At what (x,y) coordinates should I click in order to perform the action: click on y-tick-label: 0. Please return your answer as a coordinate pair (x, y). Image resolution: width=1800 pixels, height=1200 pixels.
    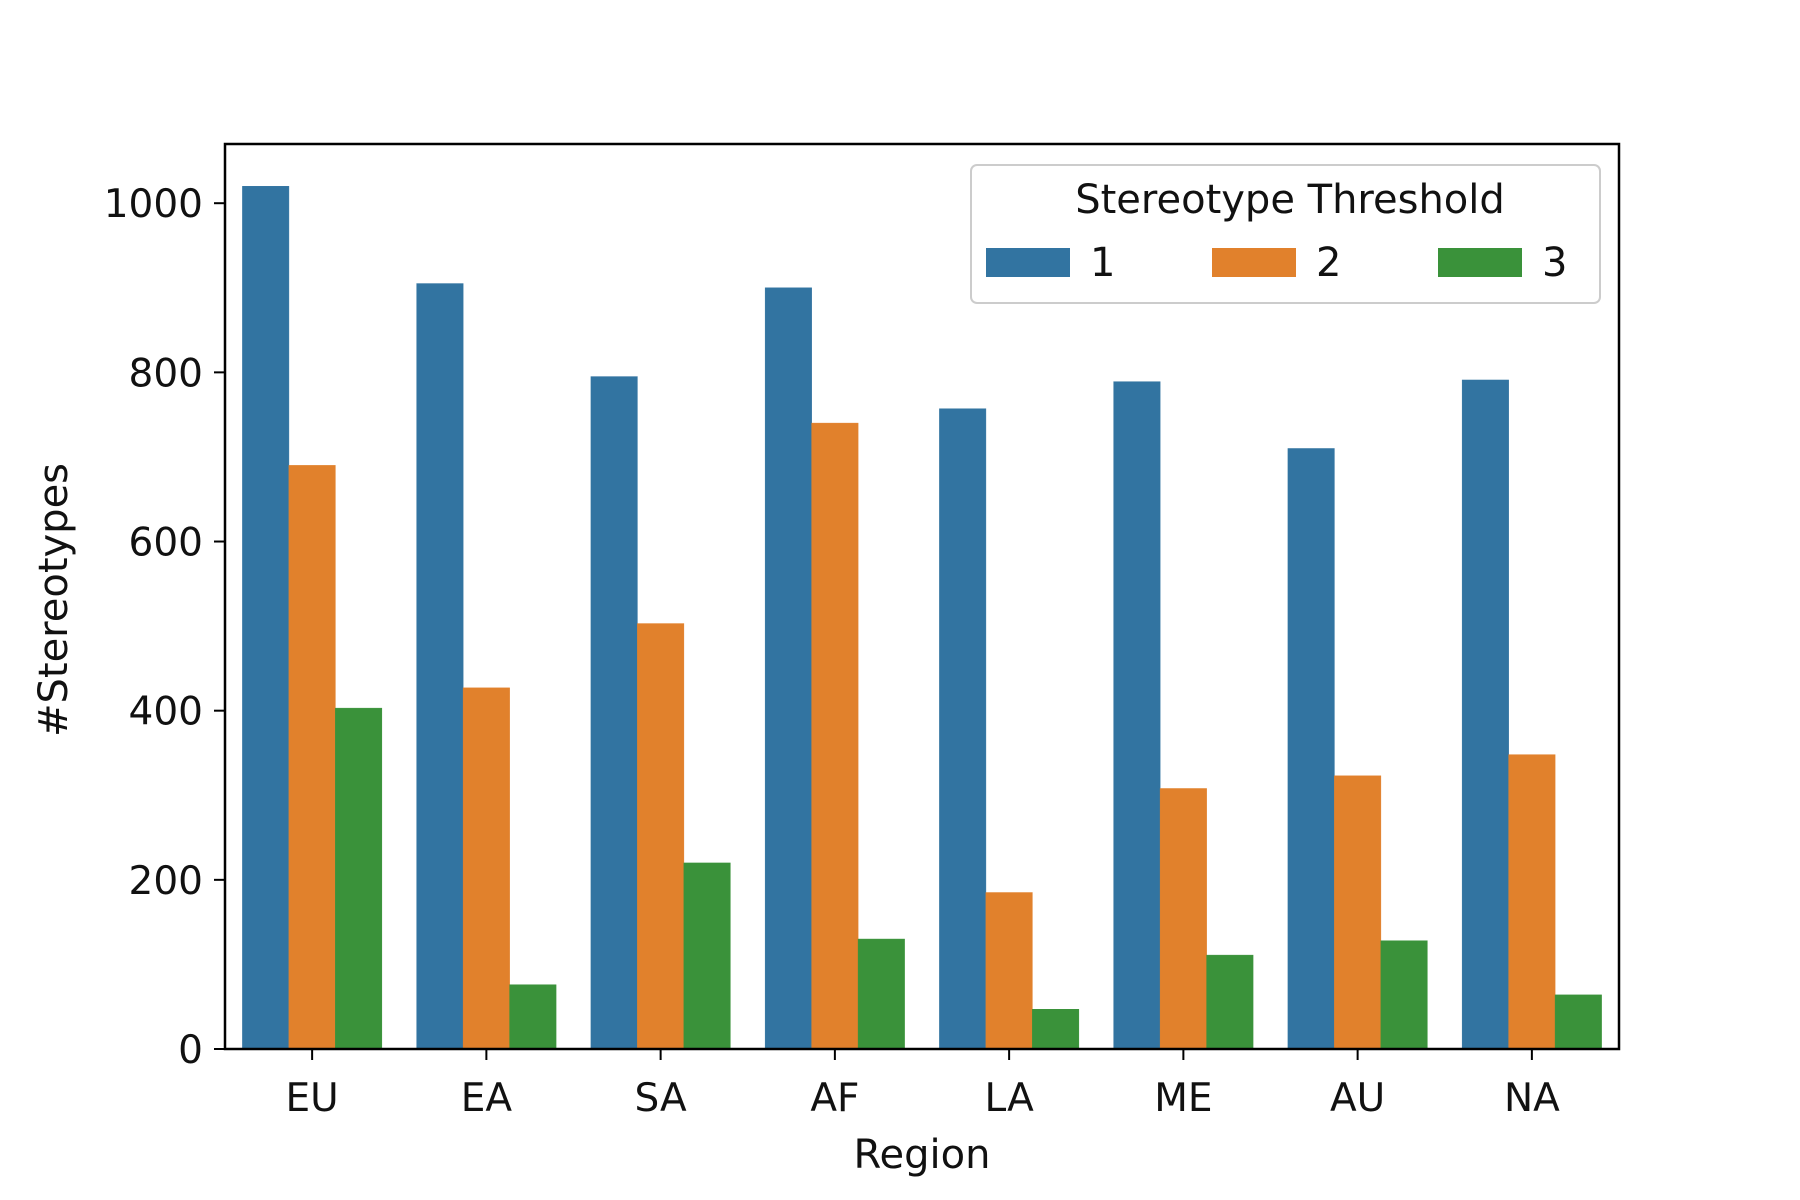
    Looking at the image, I should click on (190, 1050).